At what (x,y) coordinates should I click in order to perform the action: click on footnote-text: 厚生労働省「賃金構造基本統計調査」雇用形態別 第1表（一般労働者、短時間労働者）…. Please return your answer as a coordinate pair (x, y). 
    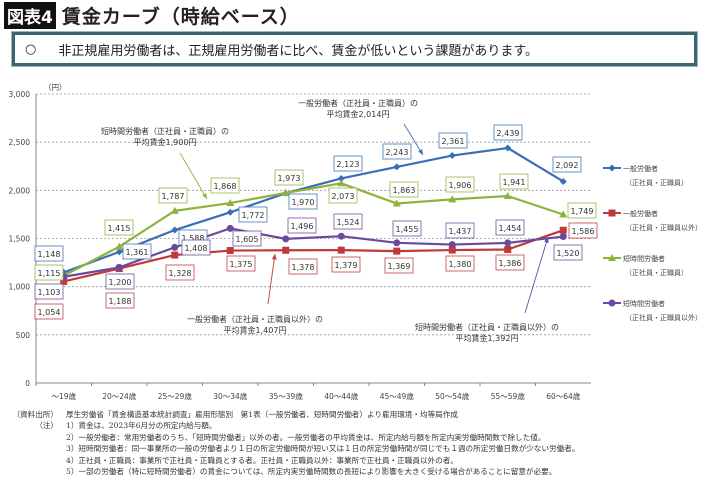
    Looking at the image, I should click on (262, 414).